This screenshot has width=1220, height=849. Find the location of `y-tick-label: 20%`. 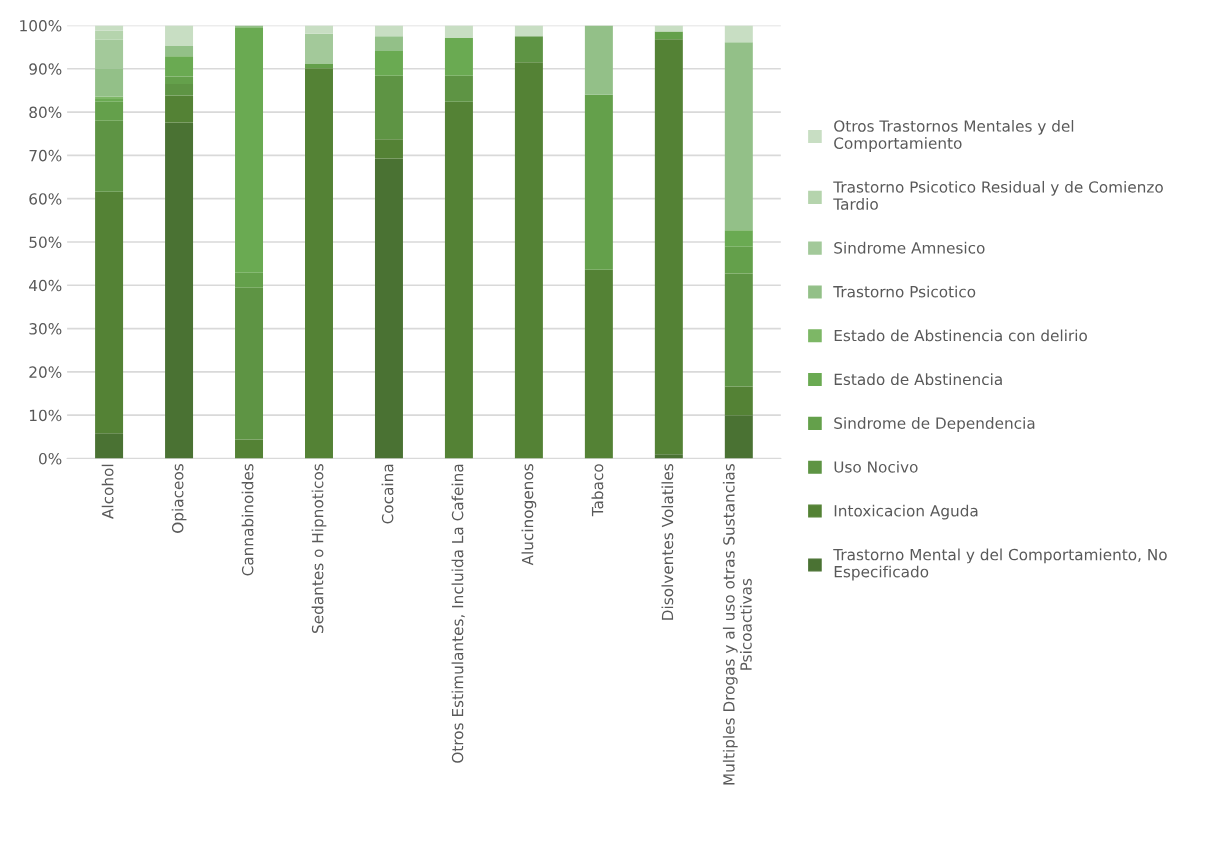

y-tick-label: 20% is located at coordinates (45, 372).